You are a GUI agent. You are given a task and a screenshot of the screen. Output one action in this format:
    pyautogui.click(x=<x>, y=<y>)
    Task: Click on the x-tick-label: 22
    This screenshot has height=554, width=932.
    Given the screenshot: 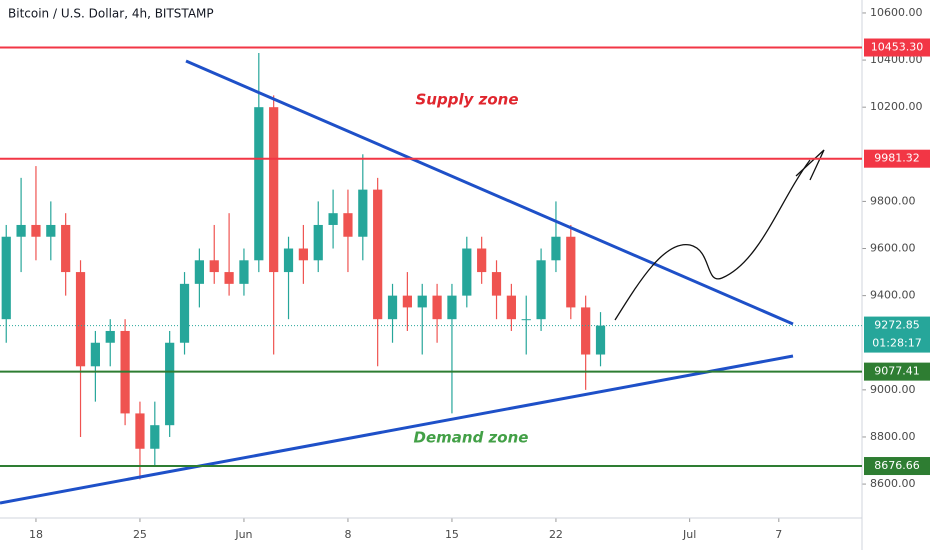 What is the action you would take?
    pyautogui.click(x=556, y=534)
    